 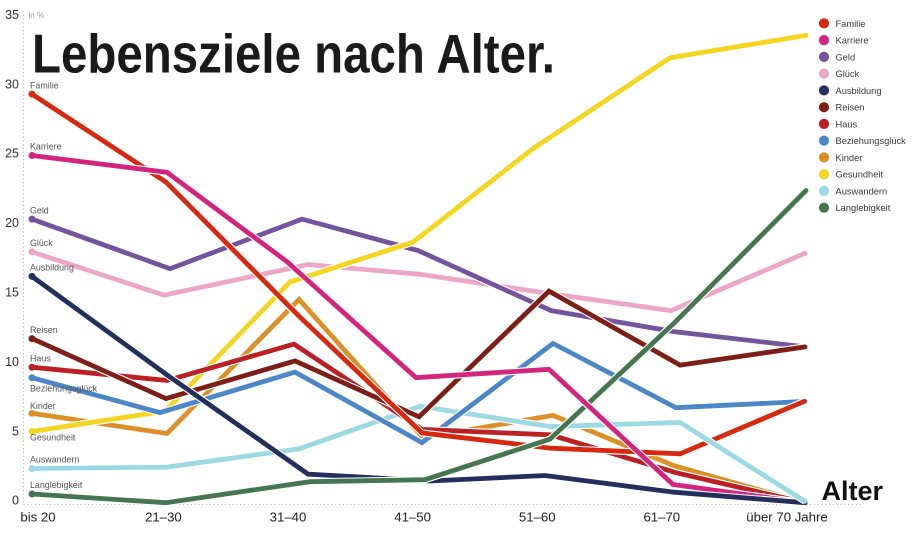 I want to click on svg-text: bis 20, so click(x=37, y=517).